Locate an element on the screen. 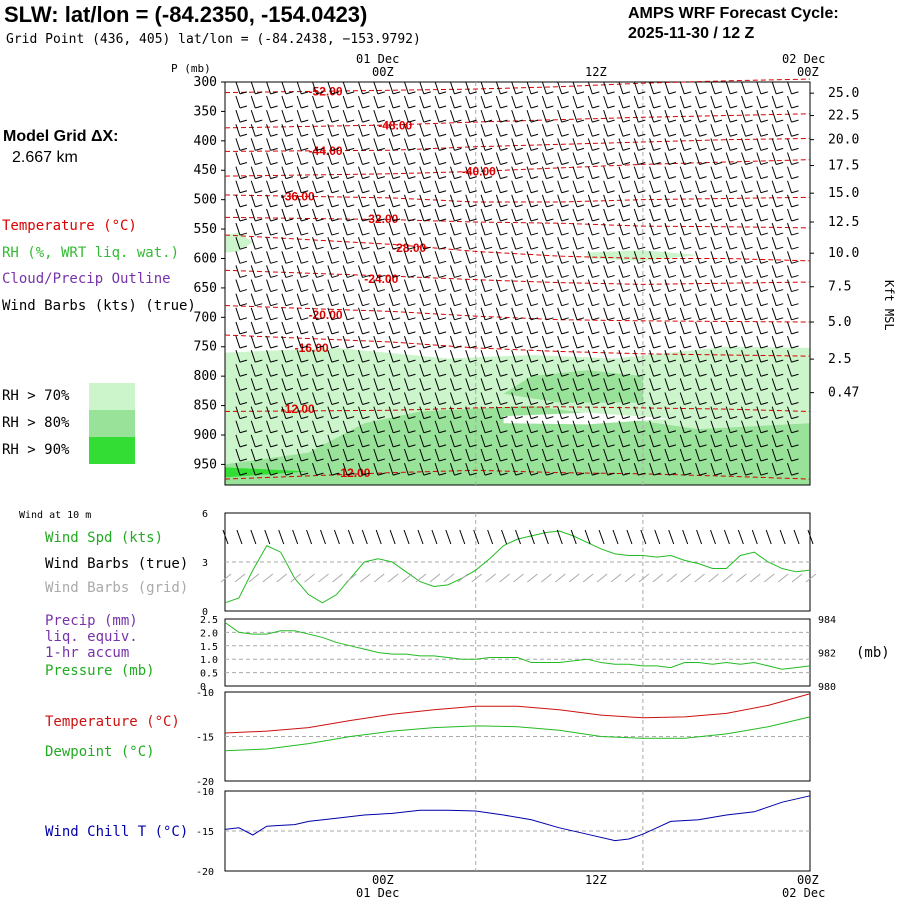 This screenshot has height=900, width=900. pressure-tick-label: 950 is located at coordinates (205, 464).